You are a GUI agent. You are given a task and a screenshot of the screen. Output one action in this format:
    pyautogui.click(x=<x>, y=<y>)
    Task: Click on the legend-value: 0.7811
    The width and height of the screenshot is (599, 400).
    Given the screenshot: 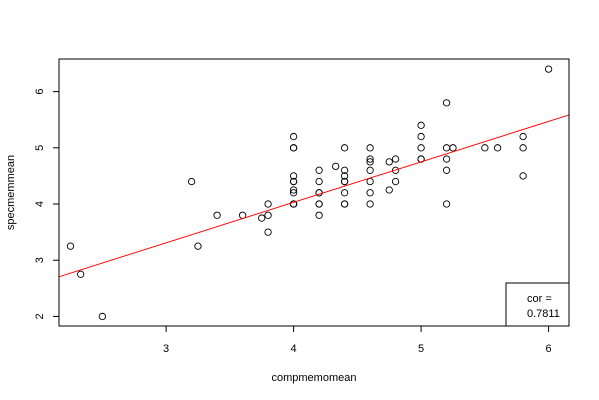 What is the action you would take?
    pyautogui.click(x=543, y=314)
    